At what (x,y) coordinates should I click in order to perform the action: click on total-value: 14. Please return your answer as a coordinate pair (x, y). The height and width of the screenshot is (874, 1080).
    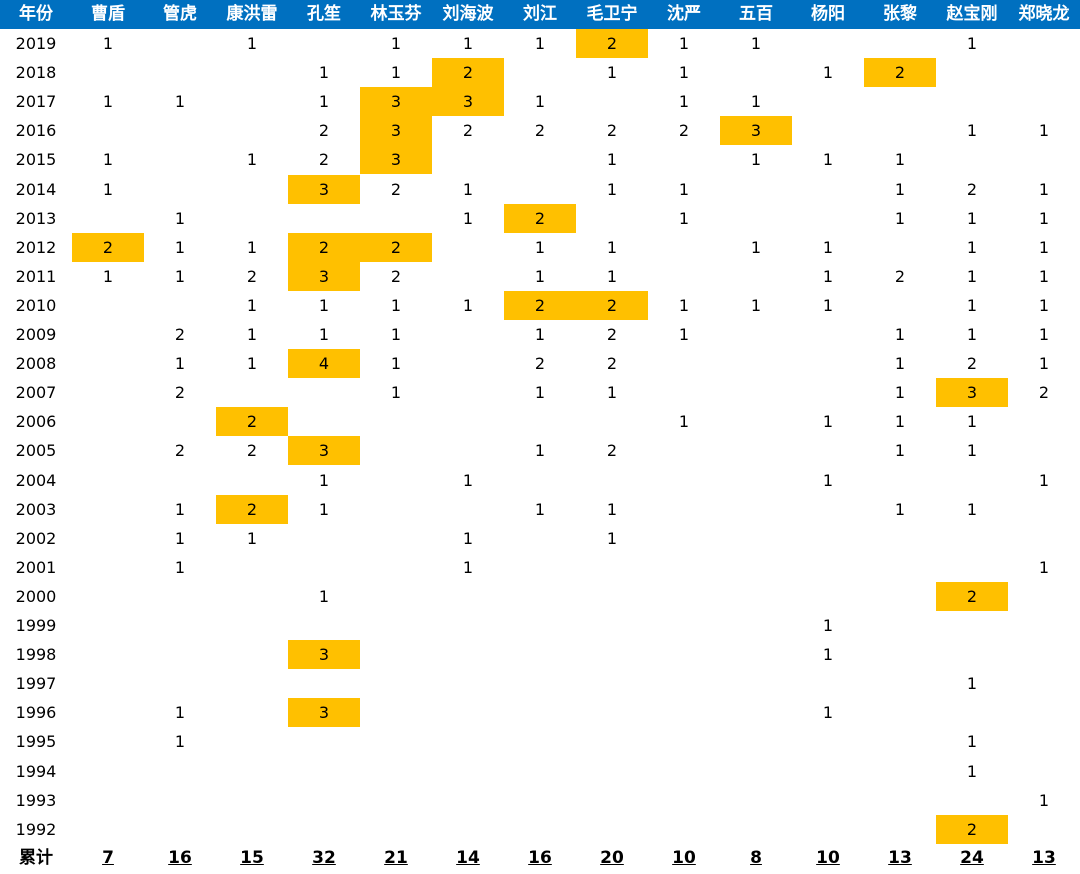
    Looking at the image, I should click on (468, 858).